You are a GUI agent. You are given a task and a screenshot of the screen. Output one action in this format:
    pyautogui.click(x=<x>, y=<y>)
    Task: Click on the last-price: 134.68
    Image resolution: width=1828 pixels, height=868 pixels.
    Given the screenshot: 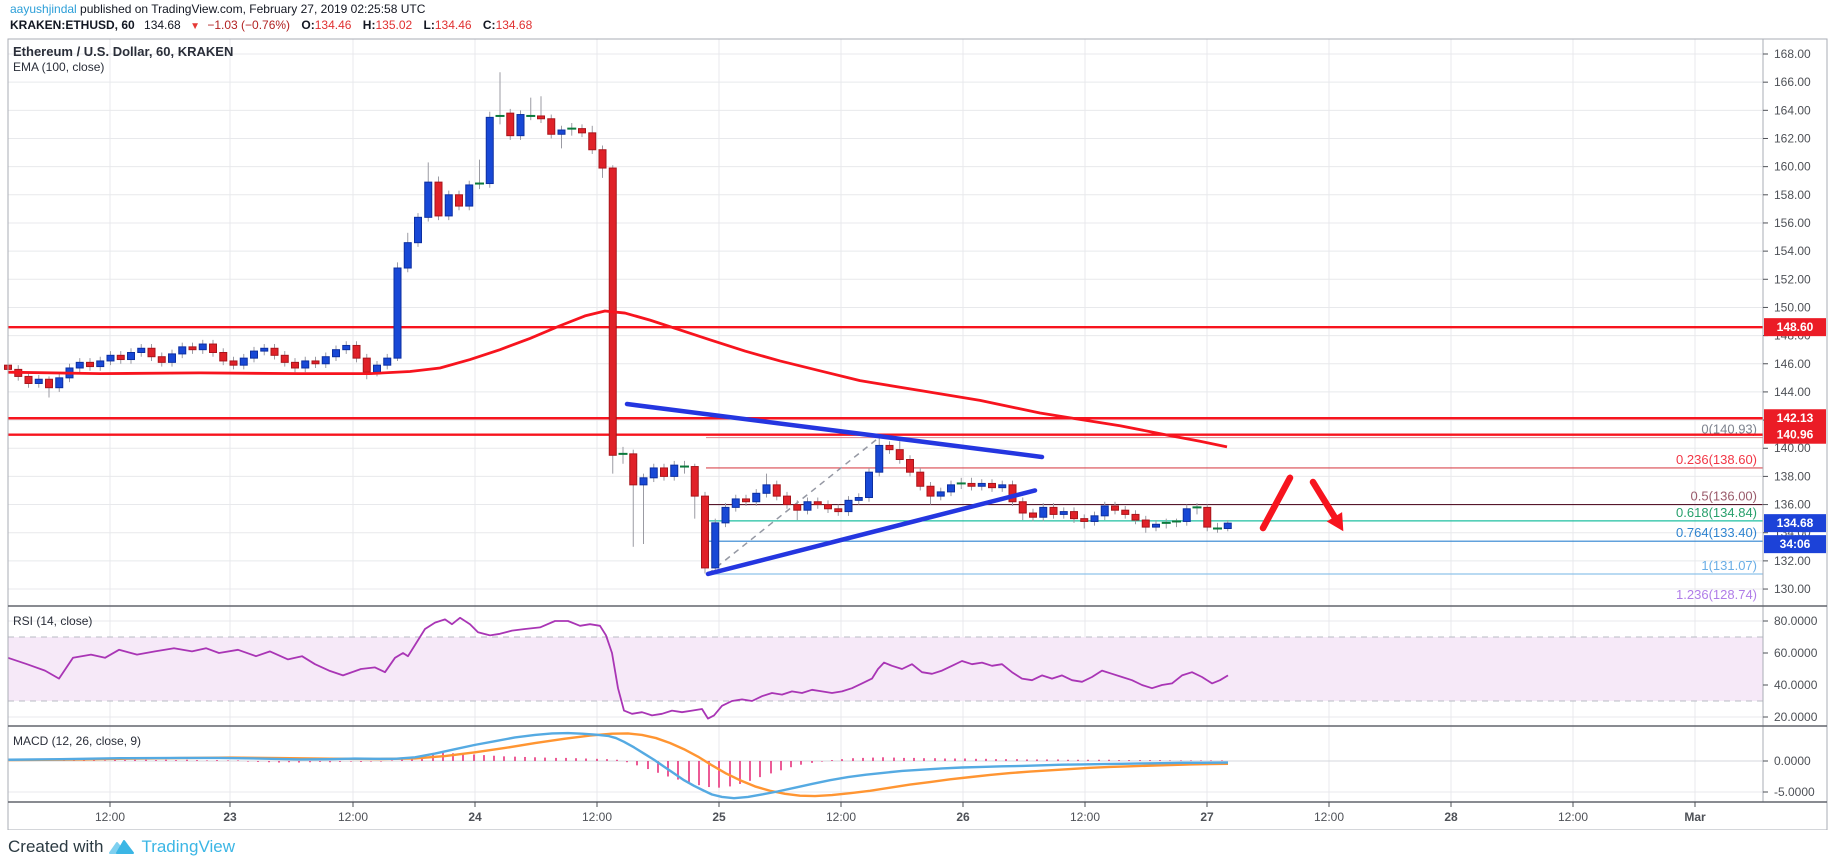 What is the action you would take?
    pyautogui.click(x=162, y=25)
    